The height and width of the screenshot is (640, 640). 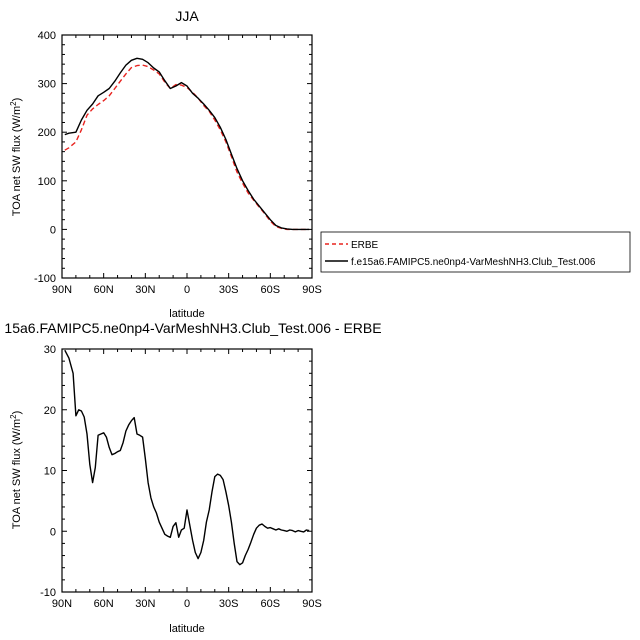 What do you see at coordinates (50, 472) in the screenshot?
I see `y-tick-label: 10` at bounding box center [50, 472].